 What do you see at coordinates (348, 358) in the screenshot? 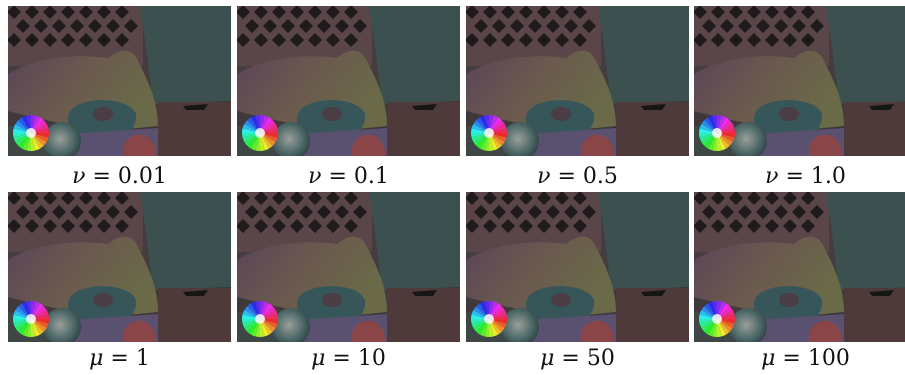
I see `panel-caption: μ = 10` at bounding box center [348, 358].